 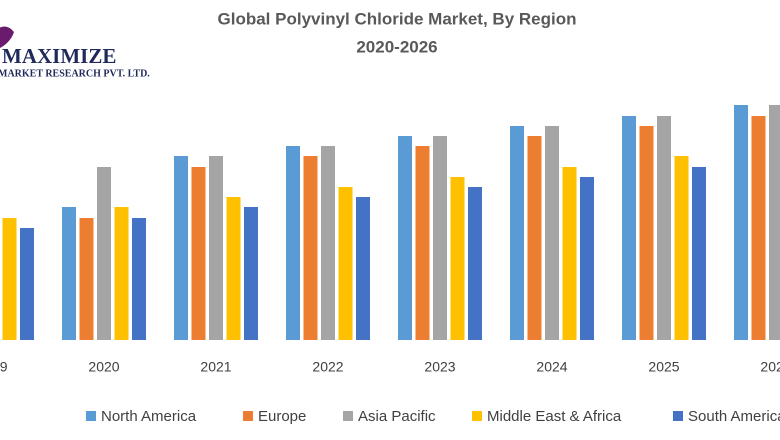 I want to click on legend-label: North America, so click(x=149, y=416).